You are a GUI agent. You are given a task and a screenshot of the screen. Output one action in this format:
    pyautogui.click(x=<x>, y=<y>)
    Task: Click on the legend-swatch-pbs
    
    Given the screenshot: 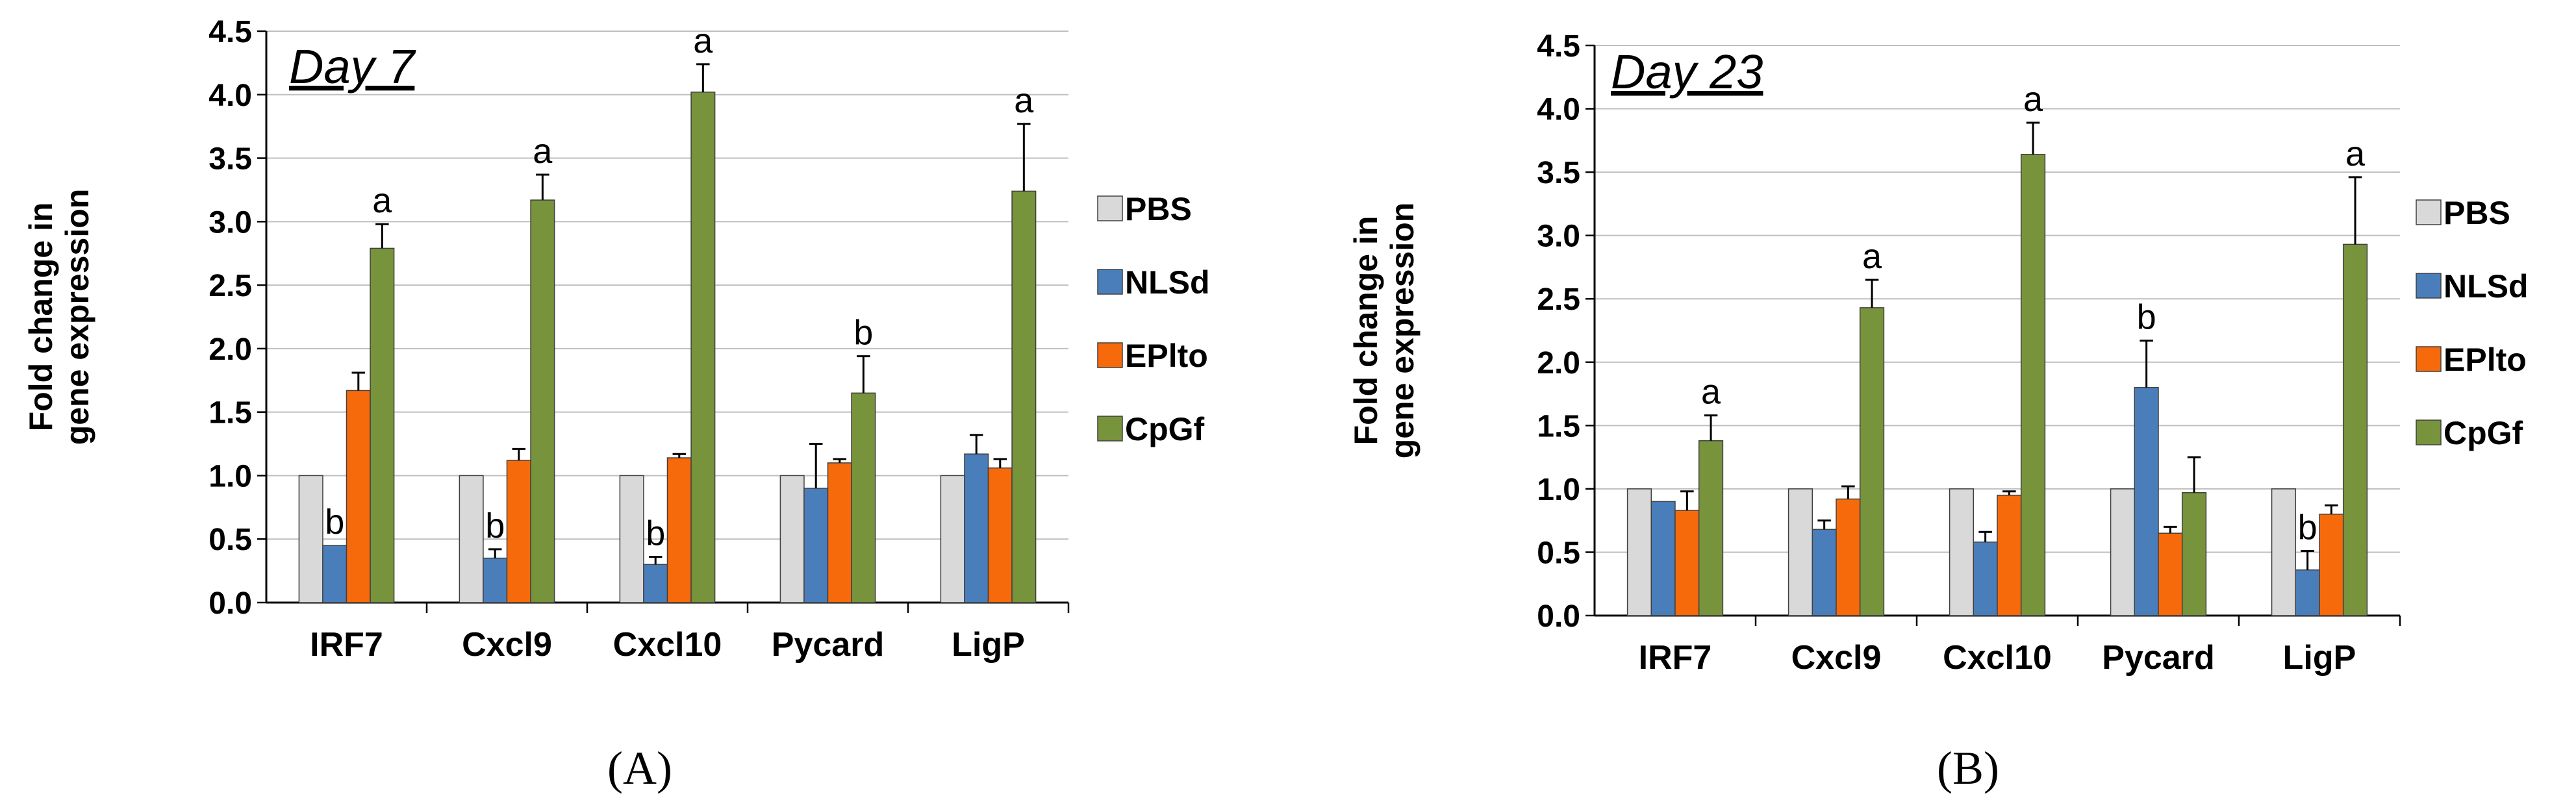 What is the action you would take?
    pyautogui.click(x=2429, y=212)
    